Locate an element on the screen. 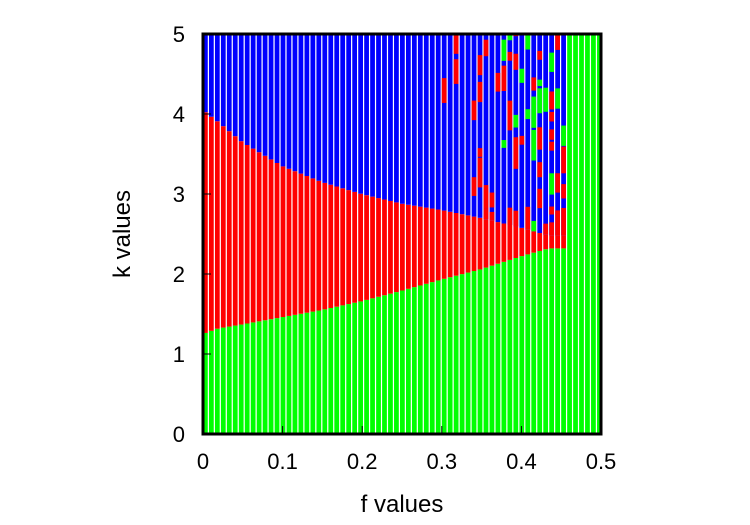 This screenshot has width=750, height=525. x-tick-label: 0.1 is located at coordinates (282, 461).